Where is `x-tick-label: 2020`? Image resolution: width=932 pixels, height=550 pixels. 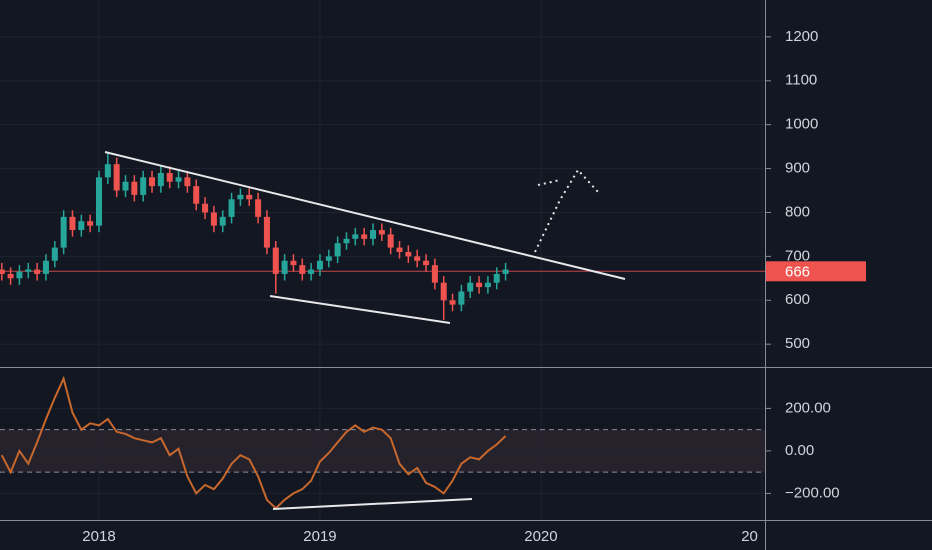
x-tick-label: 2020 is located at coordinates (540, 536).